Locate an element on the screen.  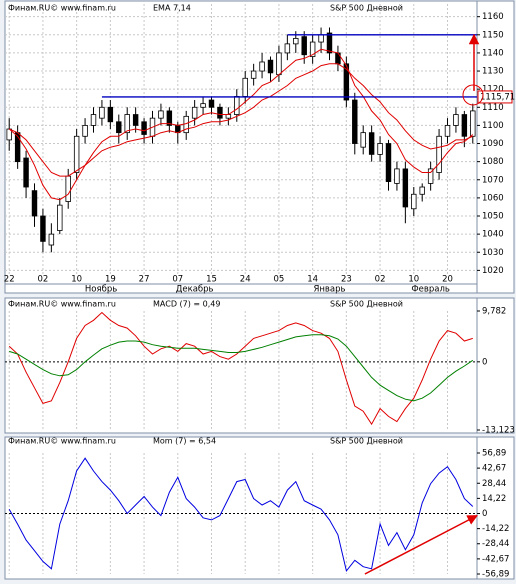
x-tick-label: 23 is located at coordinates (346, 280).